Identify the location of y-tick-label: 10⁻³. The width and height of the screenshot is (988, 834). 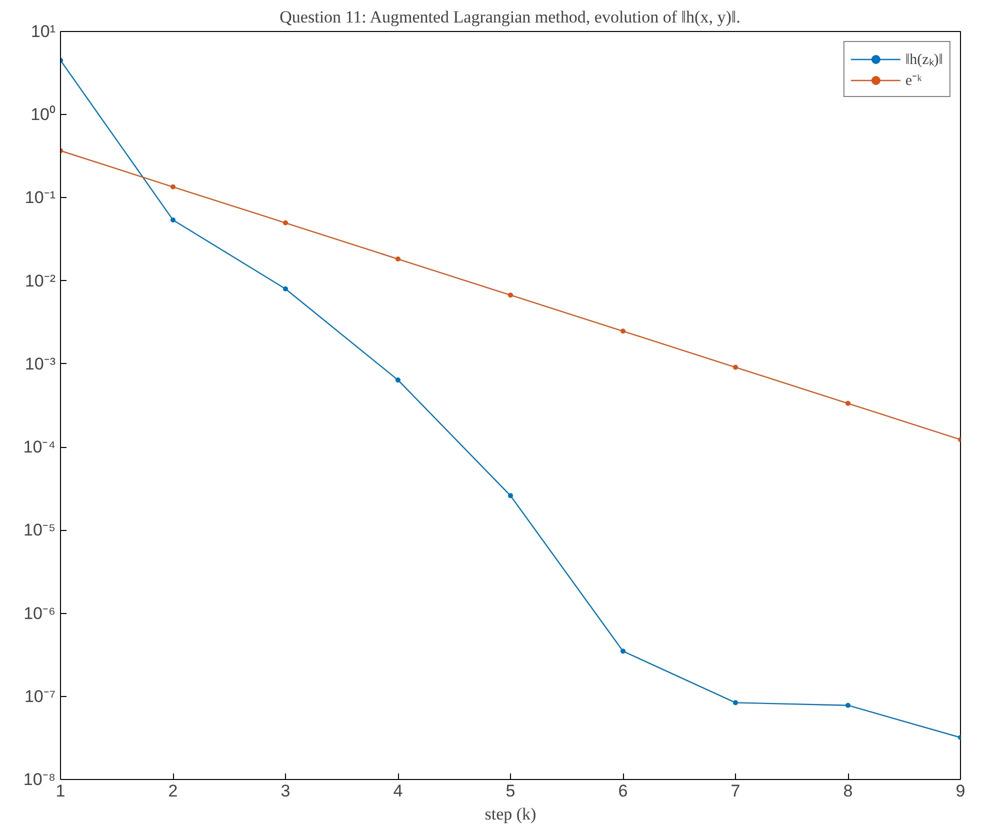
(40, 364).